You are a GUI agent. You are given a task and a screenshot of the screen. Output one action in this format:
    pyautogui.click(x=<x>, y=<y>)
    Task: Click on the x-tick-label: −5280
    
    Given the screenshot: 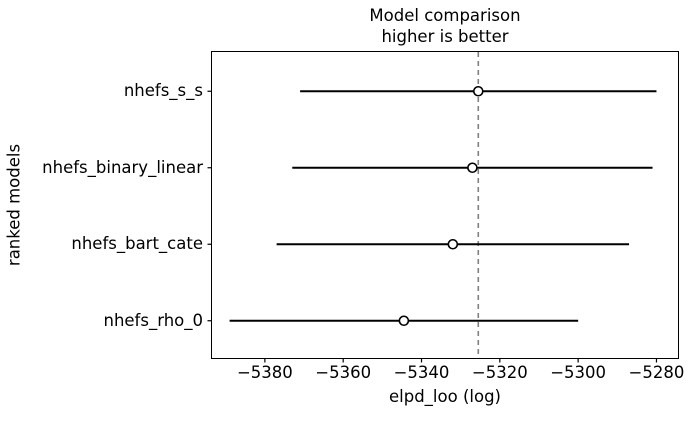 What is the action you would take?
    pyautogui.click(x=656, y=372)
    